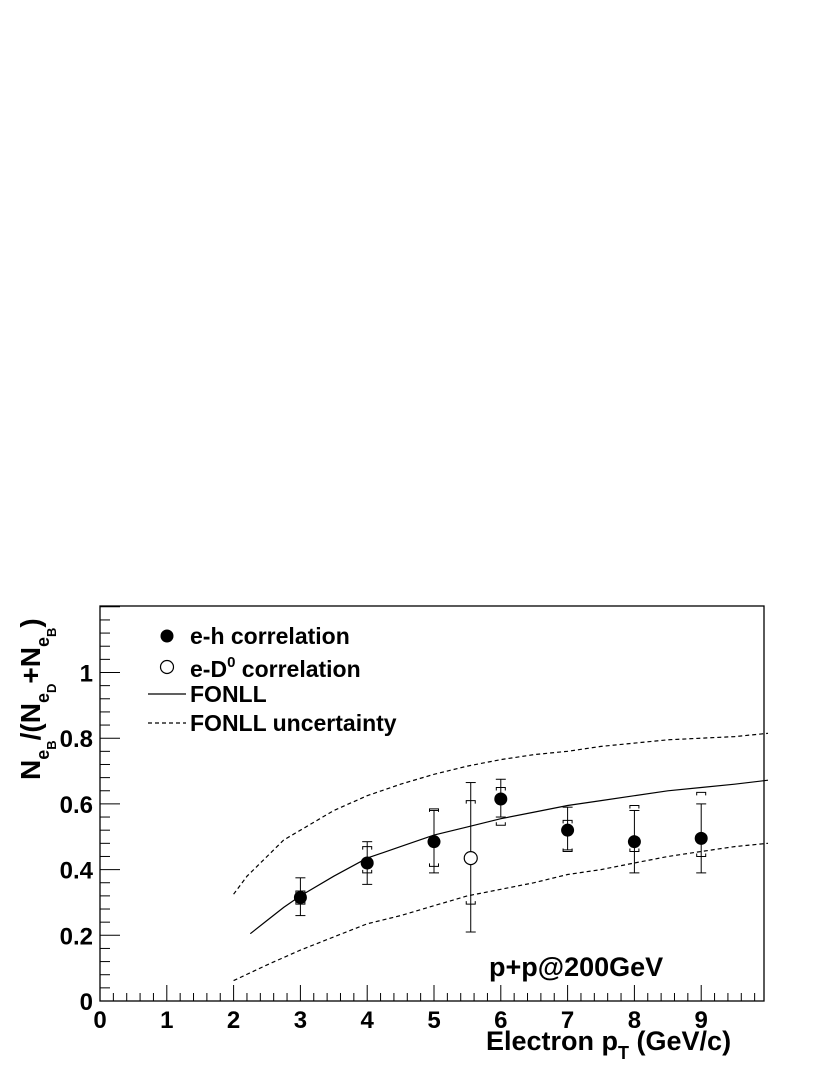  Describe the element at coordinates (228, 694) in the screenshot. I see `legend-label-fonll: FONLL` at that location.